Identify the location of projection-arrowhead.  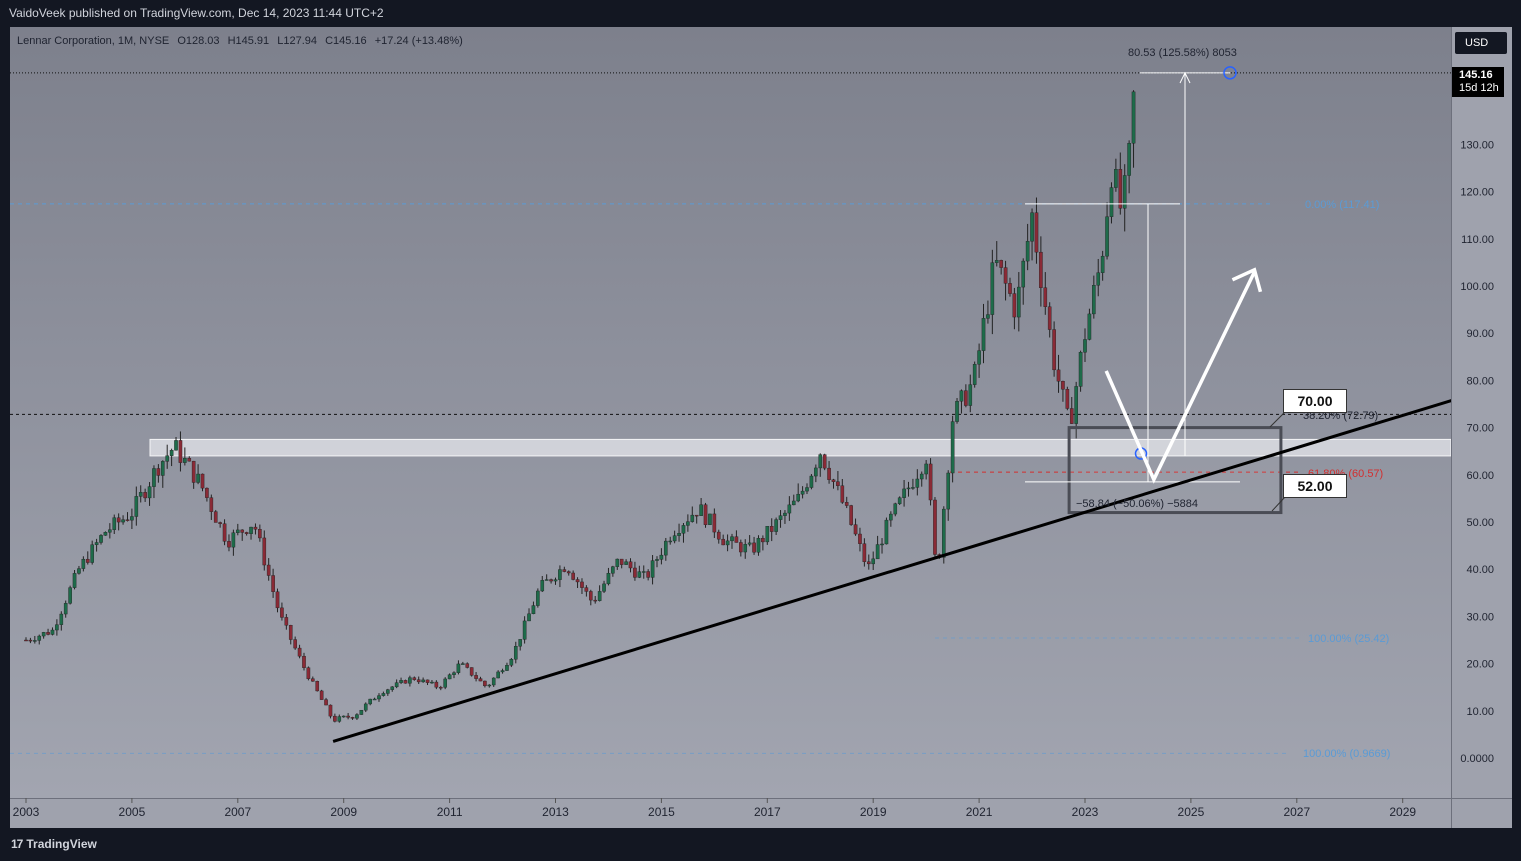
(1247, 280).